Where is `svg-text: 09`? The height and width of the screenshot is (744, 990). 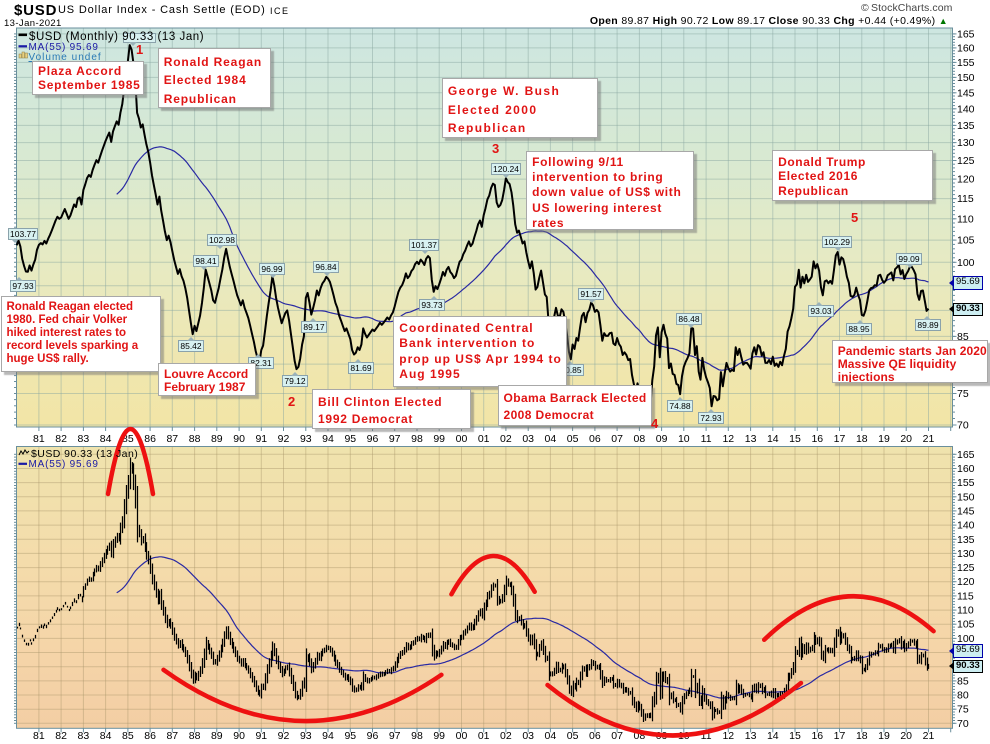
svg-text: 09 is located at coordinates (662, 439).